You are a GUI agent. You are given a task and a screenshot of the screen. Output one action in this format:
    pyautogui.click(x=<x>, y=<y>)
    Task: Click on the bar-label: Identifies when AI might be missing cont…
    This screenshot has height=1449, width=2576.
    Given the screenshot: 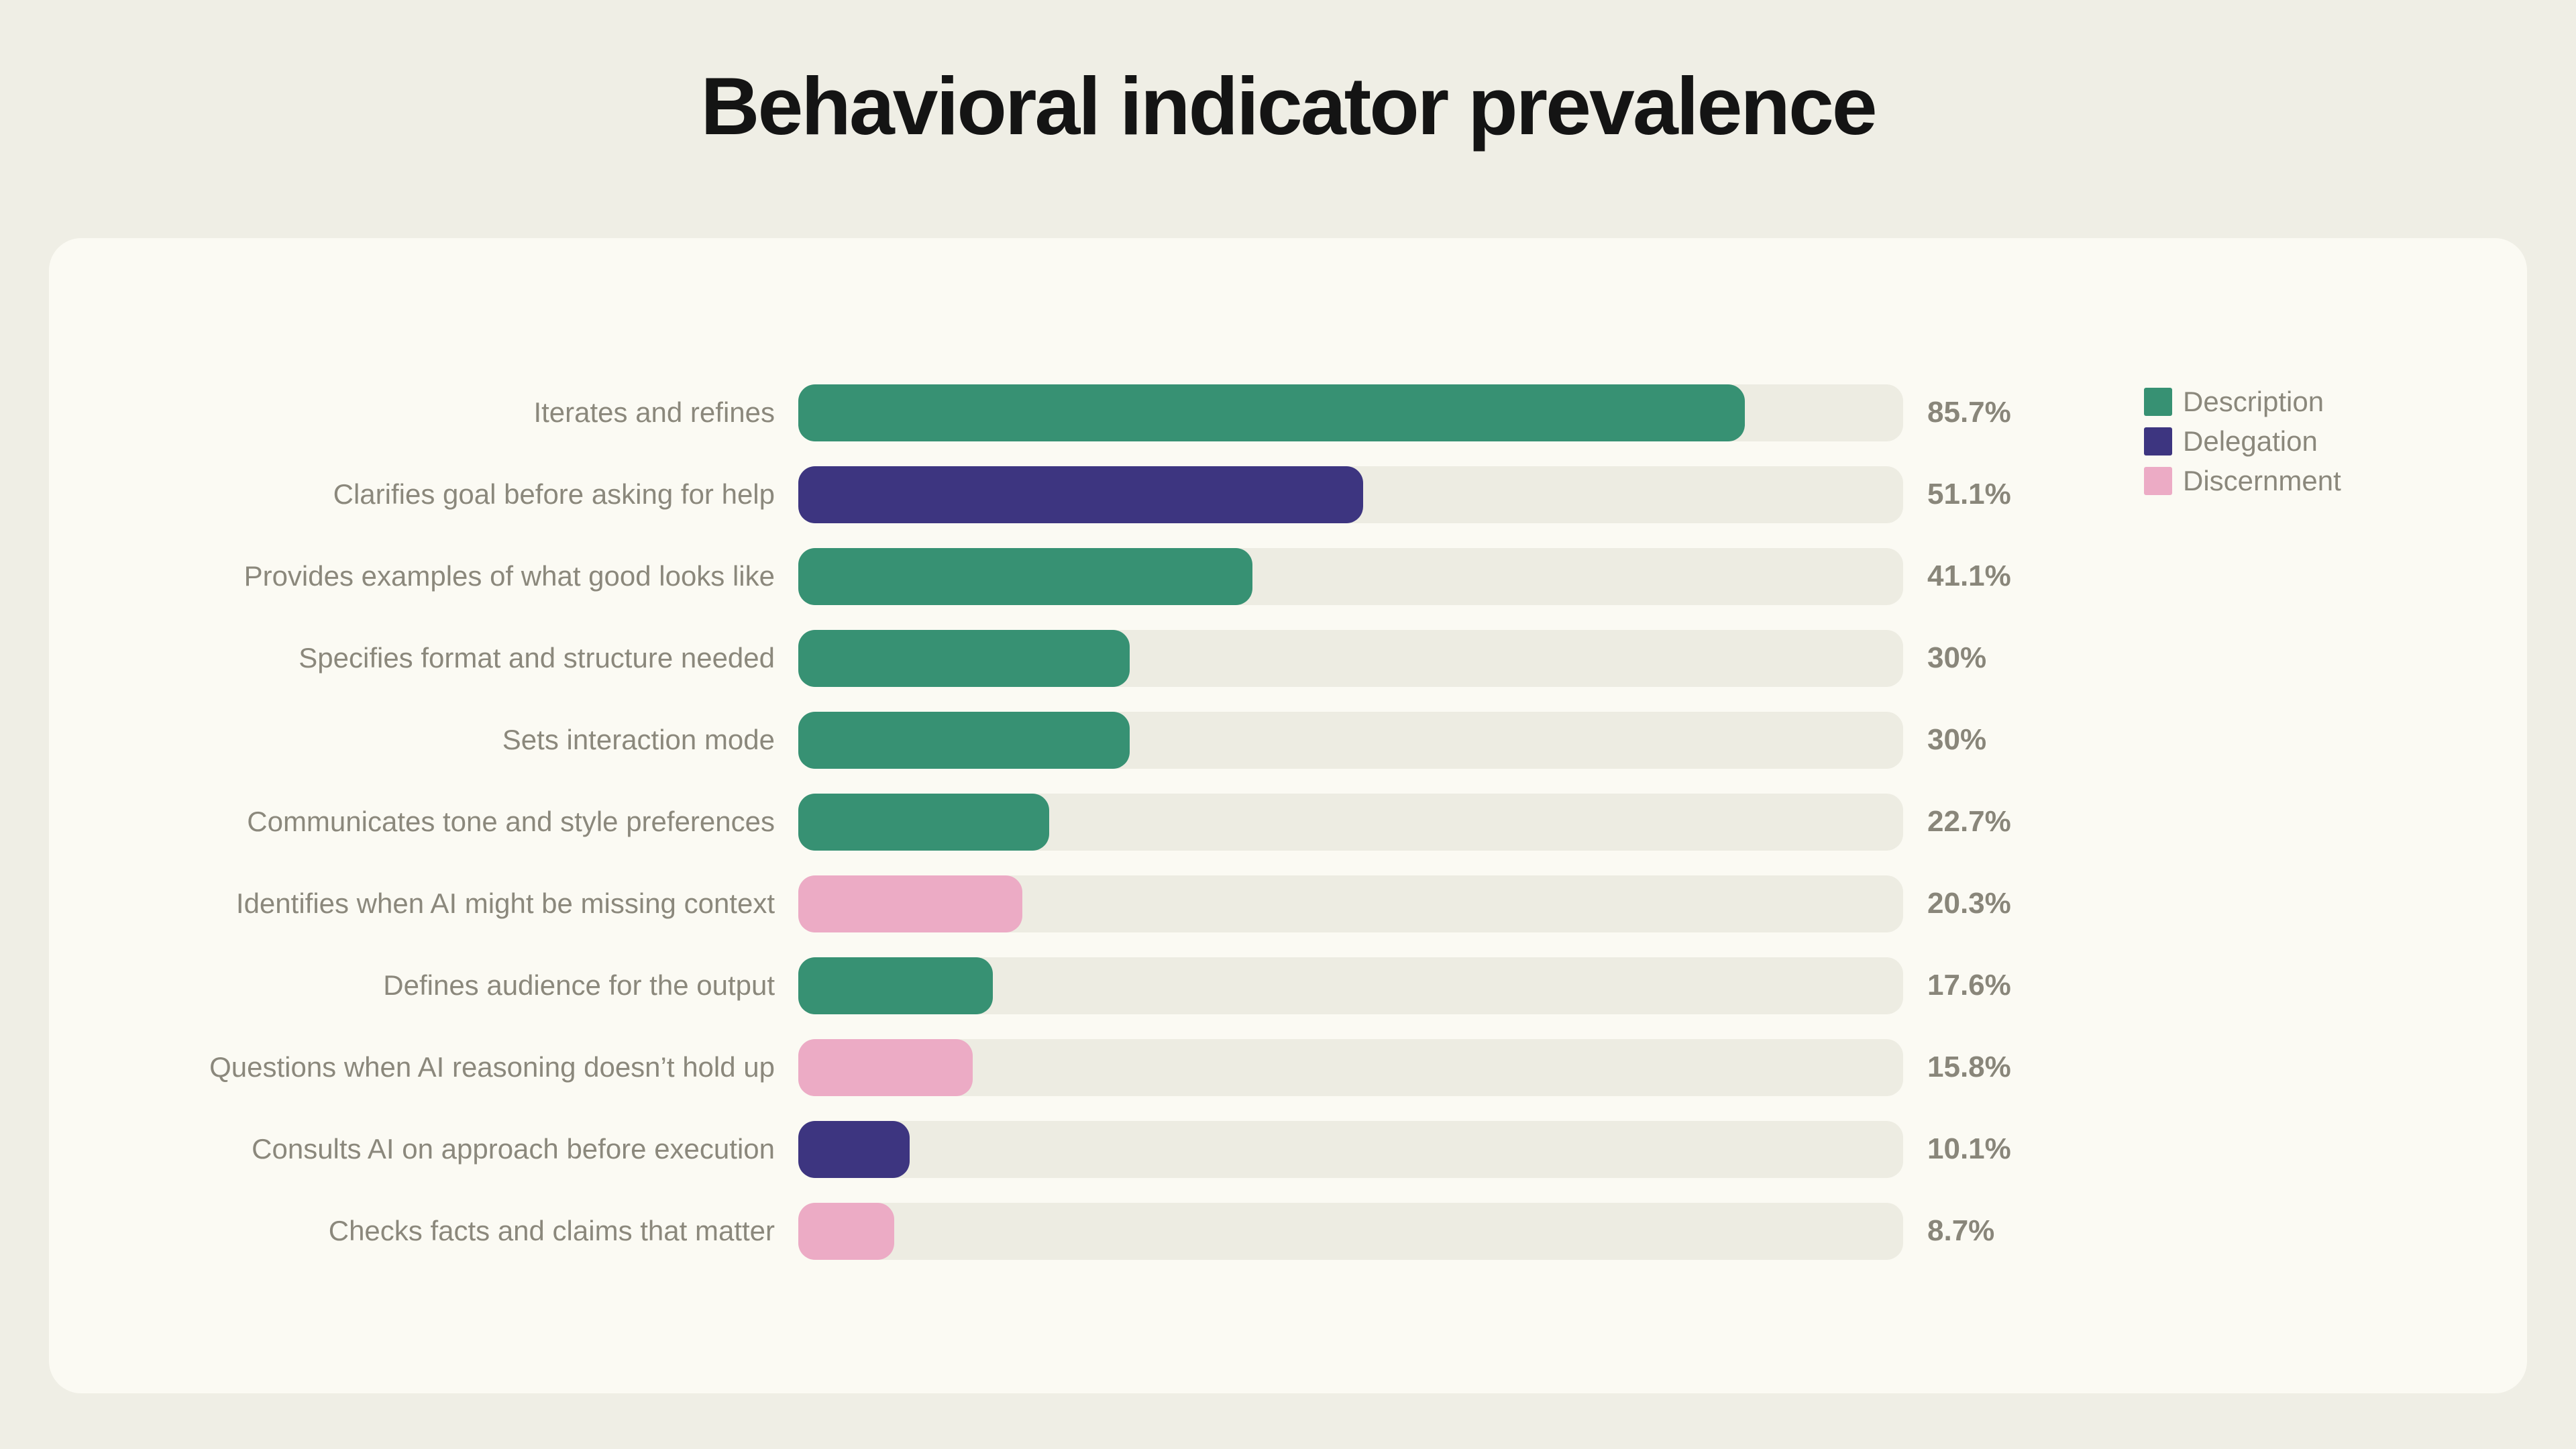 What is the action you would take?
    pyautogui.click(x=505, y=903)
    